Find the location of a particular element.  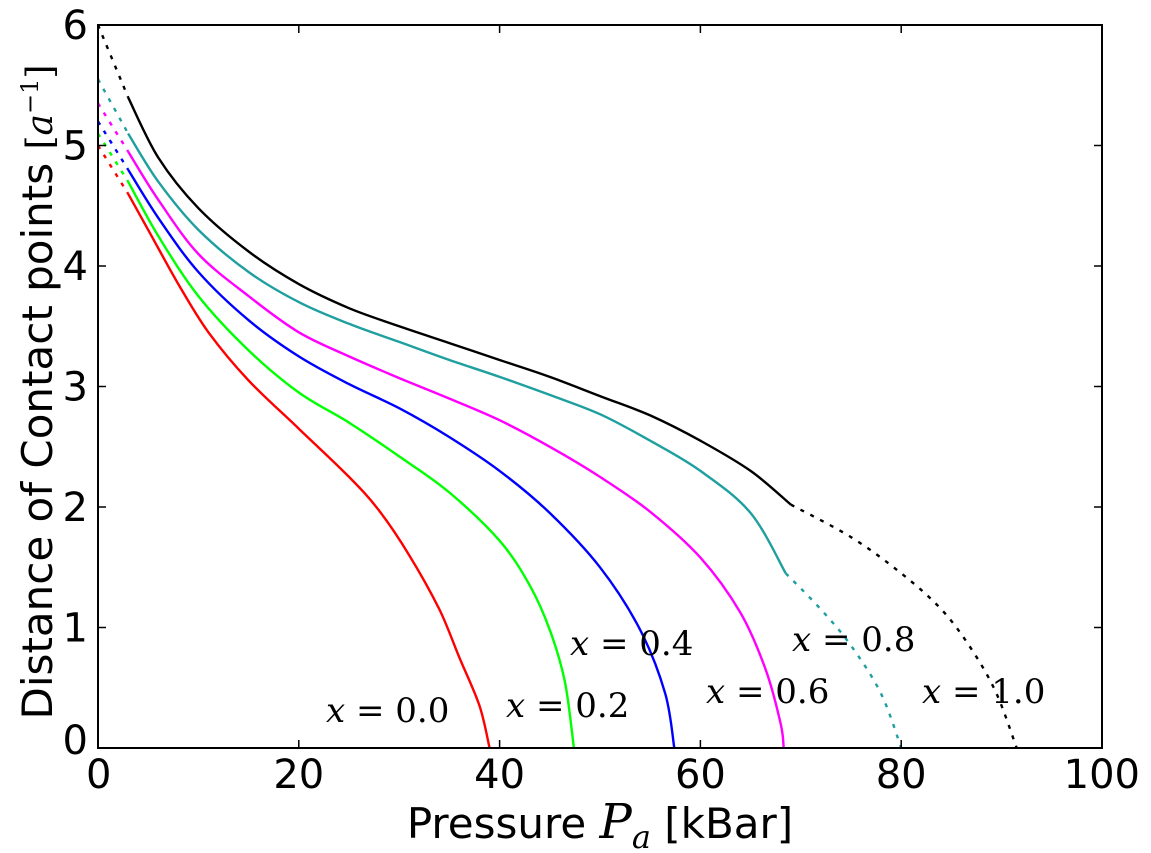

y-axis-unit-close: ] is located at coordinates (40, 72).